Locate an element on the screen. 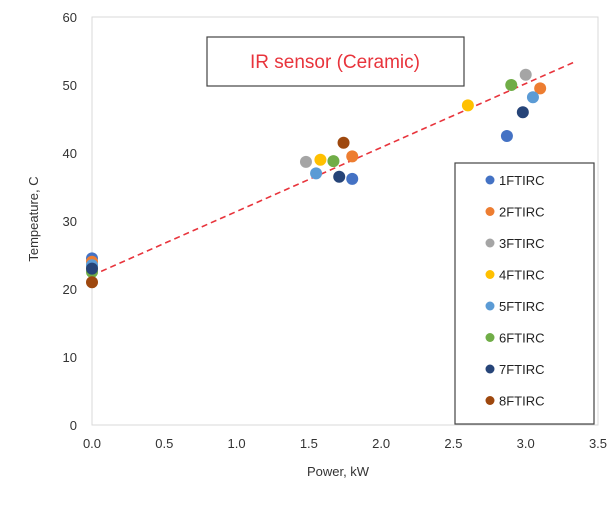 The height and width of the screenshot is (506, 616). legend-label: 8FTIRC is located at coordinates (522, 401).